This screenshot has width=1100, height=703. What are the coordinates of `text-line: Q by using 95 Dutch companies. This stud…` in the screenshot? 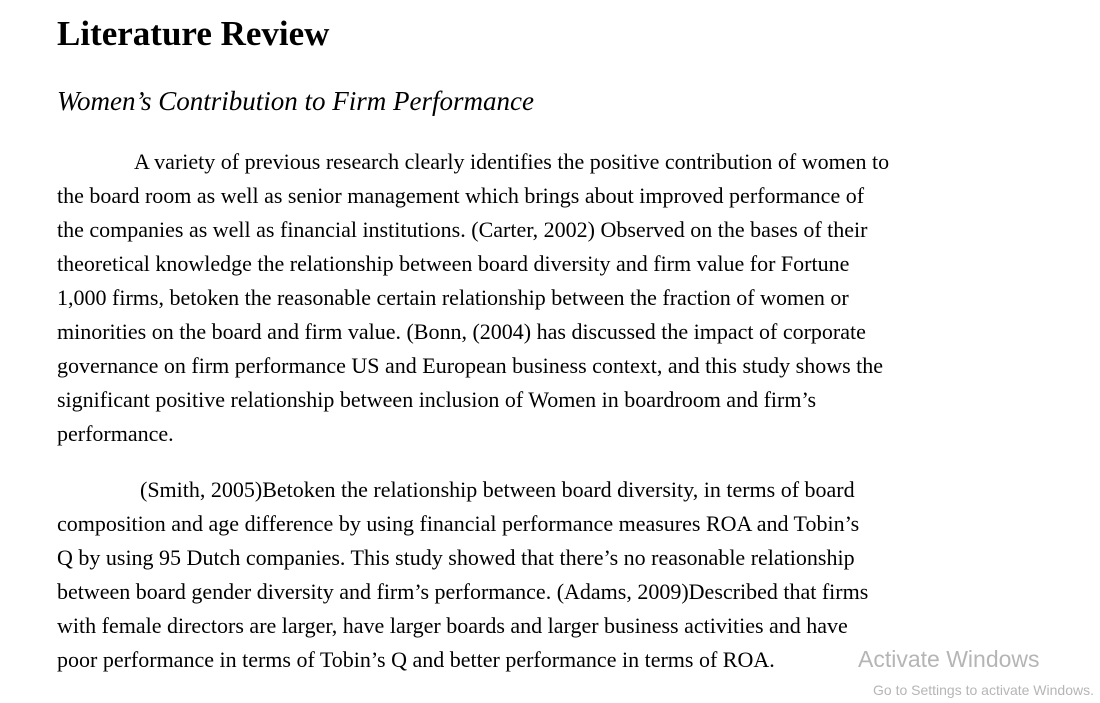 It's located at (456, 557).